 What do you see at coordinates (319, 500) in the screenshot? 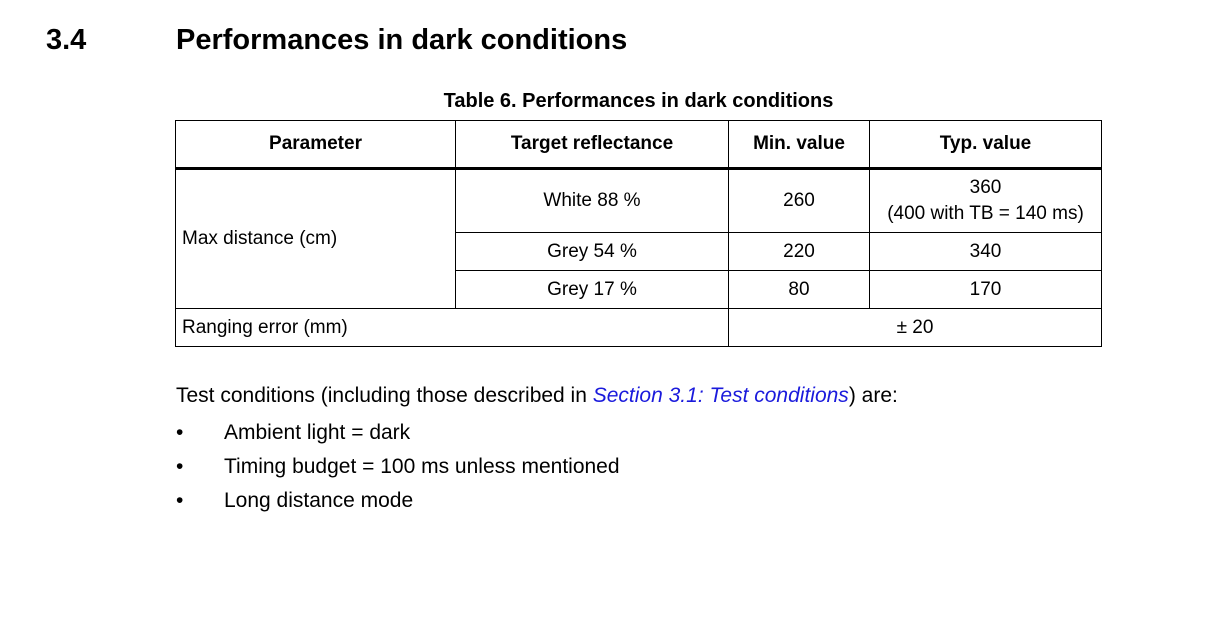
I see `list-item-text: Long distance mode` at bounding box center [319, 500].